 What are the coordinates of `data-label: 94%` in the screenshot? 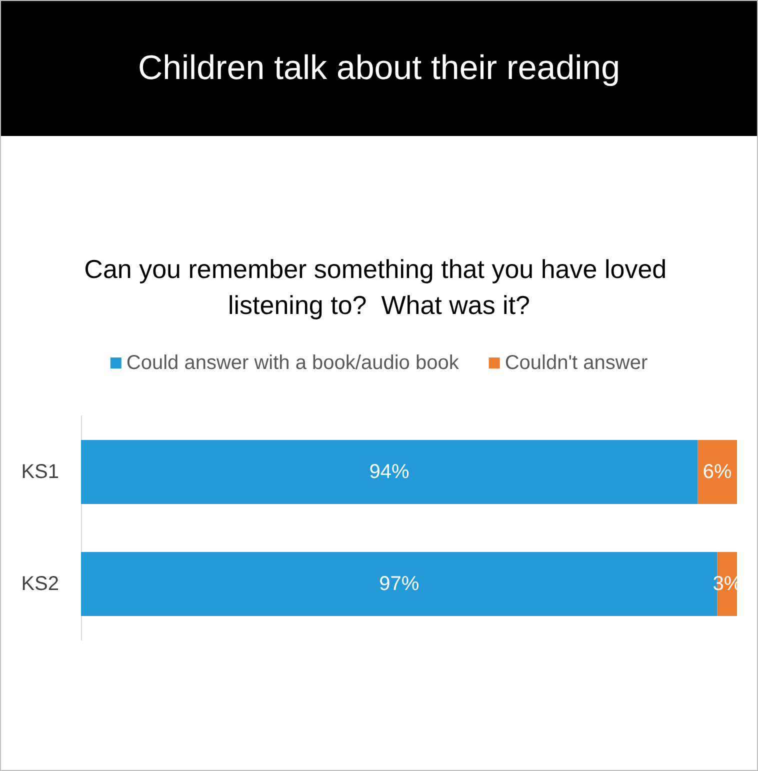 It's located at (389, 472).